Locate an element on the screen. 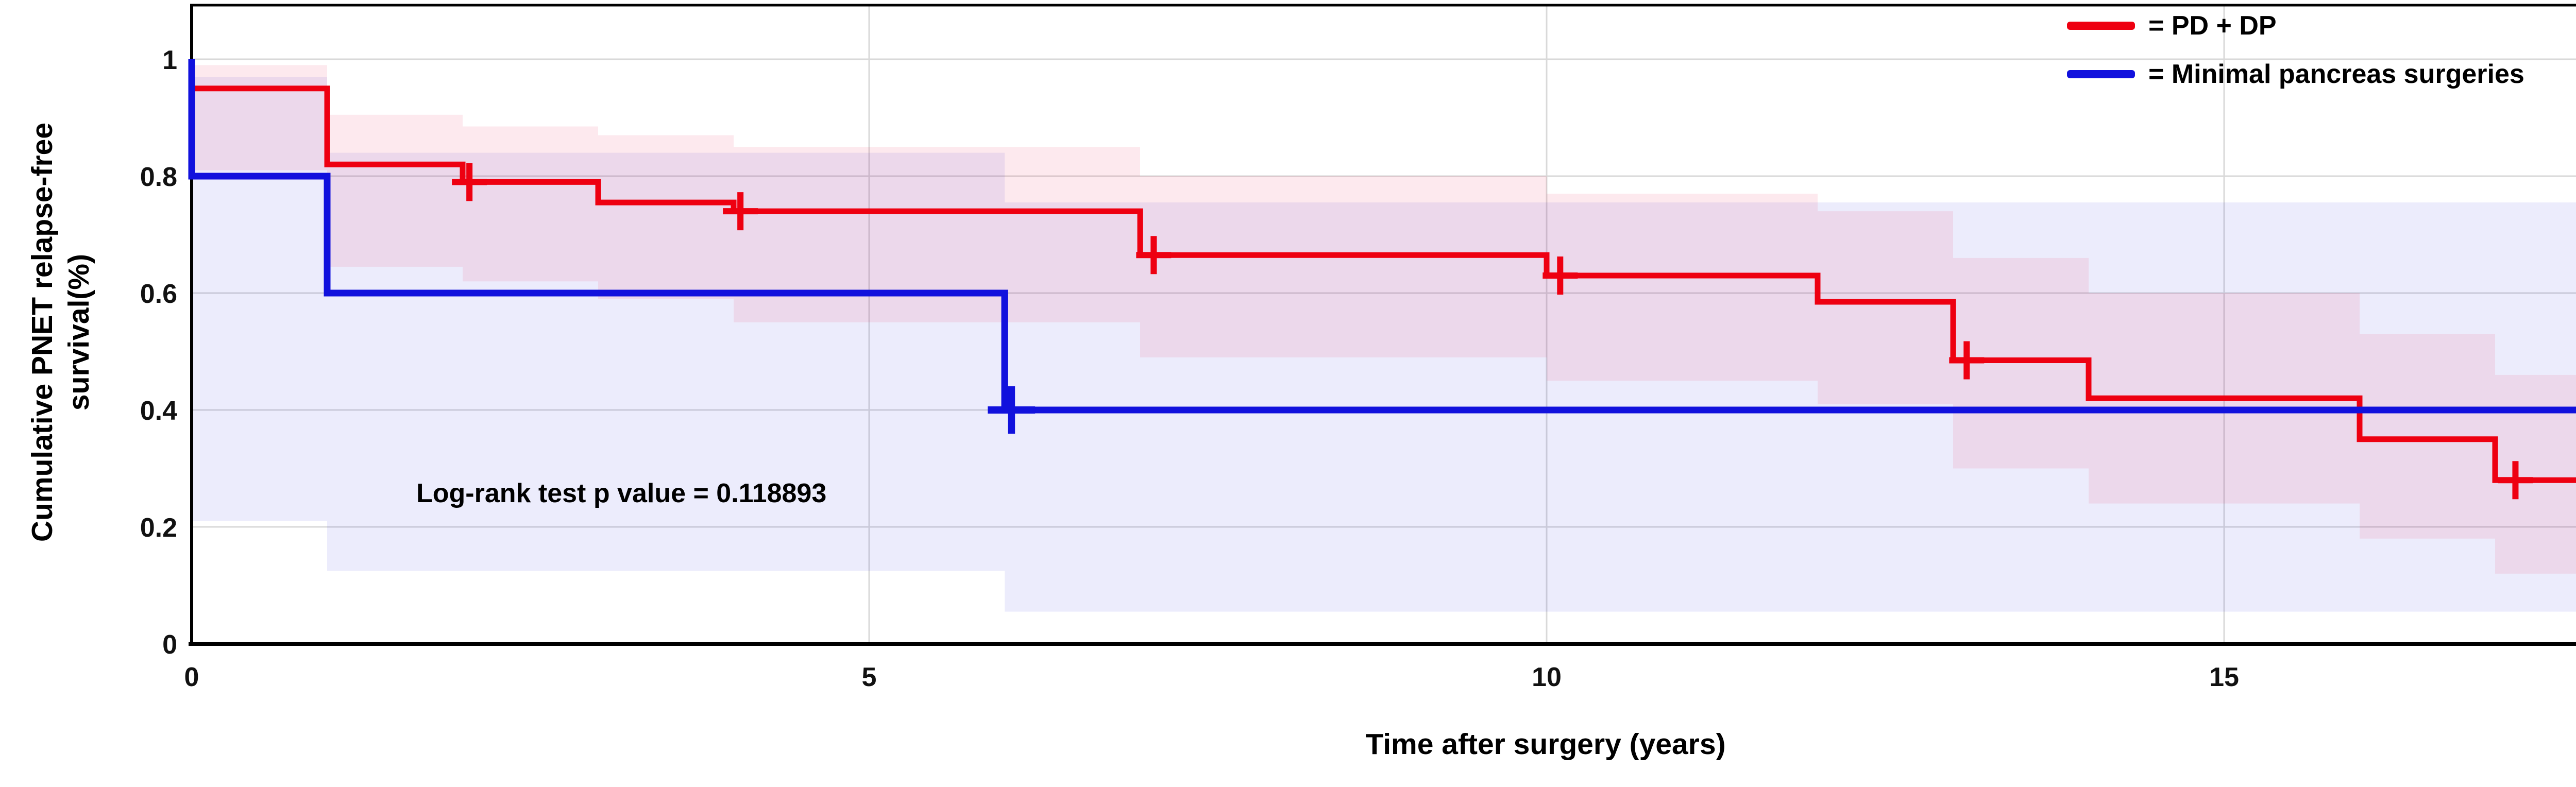 Image resolution: width=2576 pixels, height=787 pixels. y-axis-title: Cumulative PNET relapse-free survival(%) is located at coordinates (61, 338).